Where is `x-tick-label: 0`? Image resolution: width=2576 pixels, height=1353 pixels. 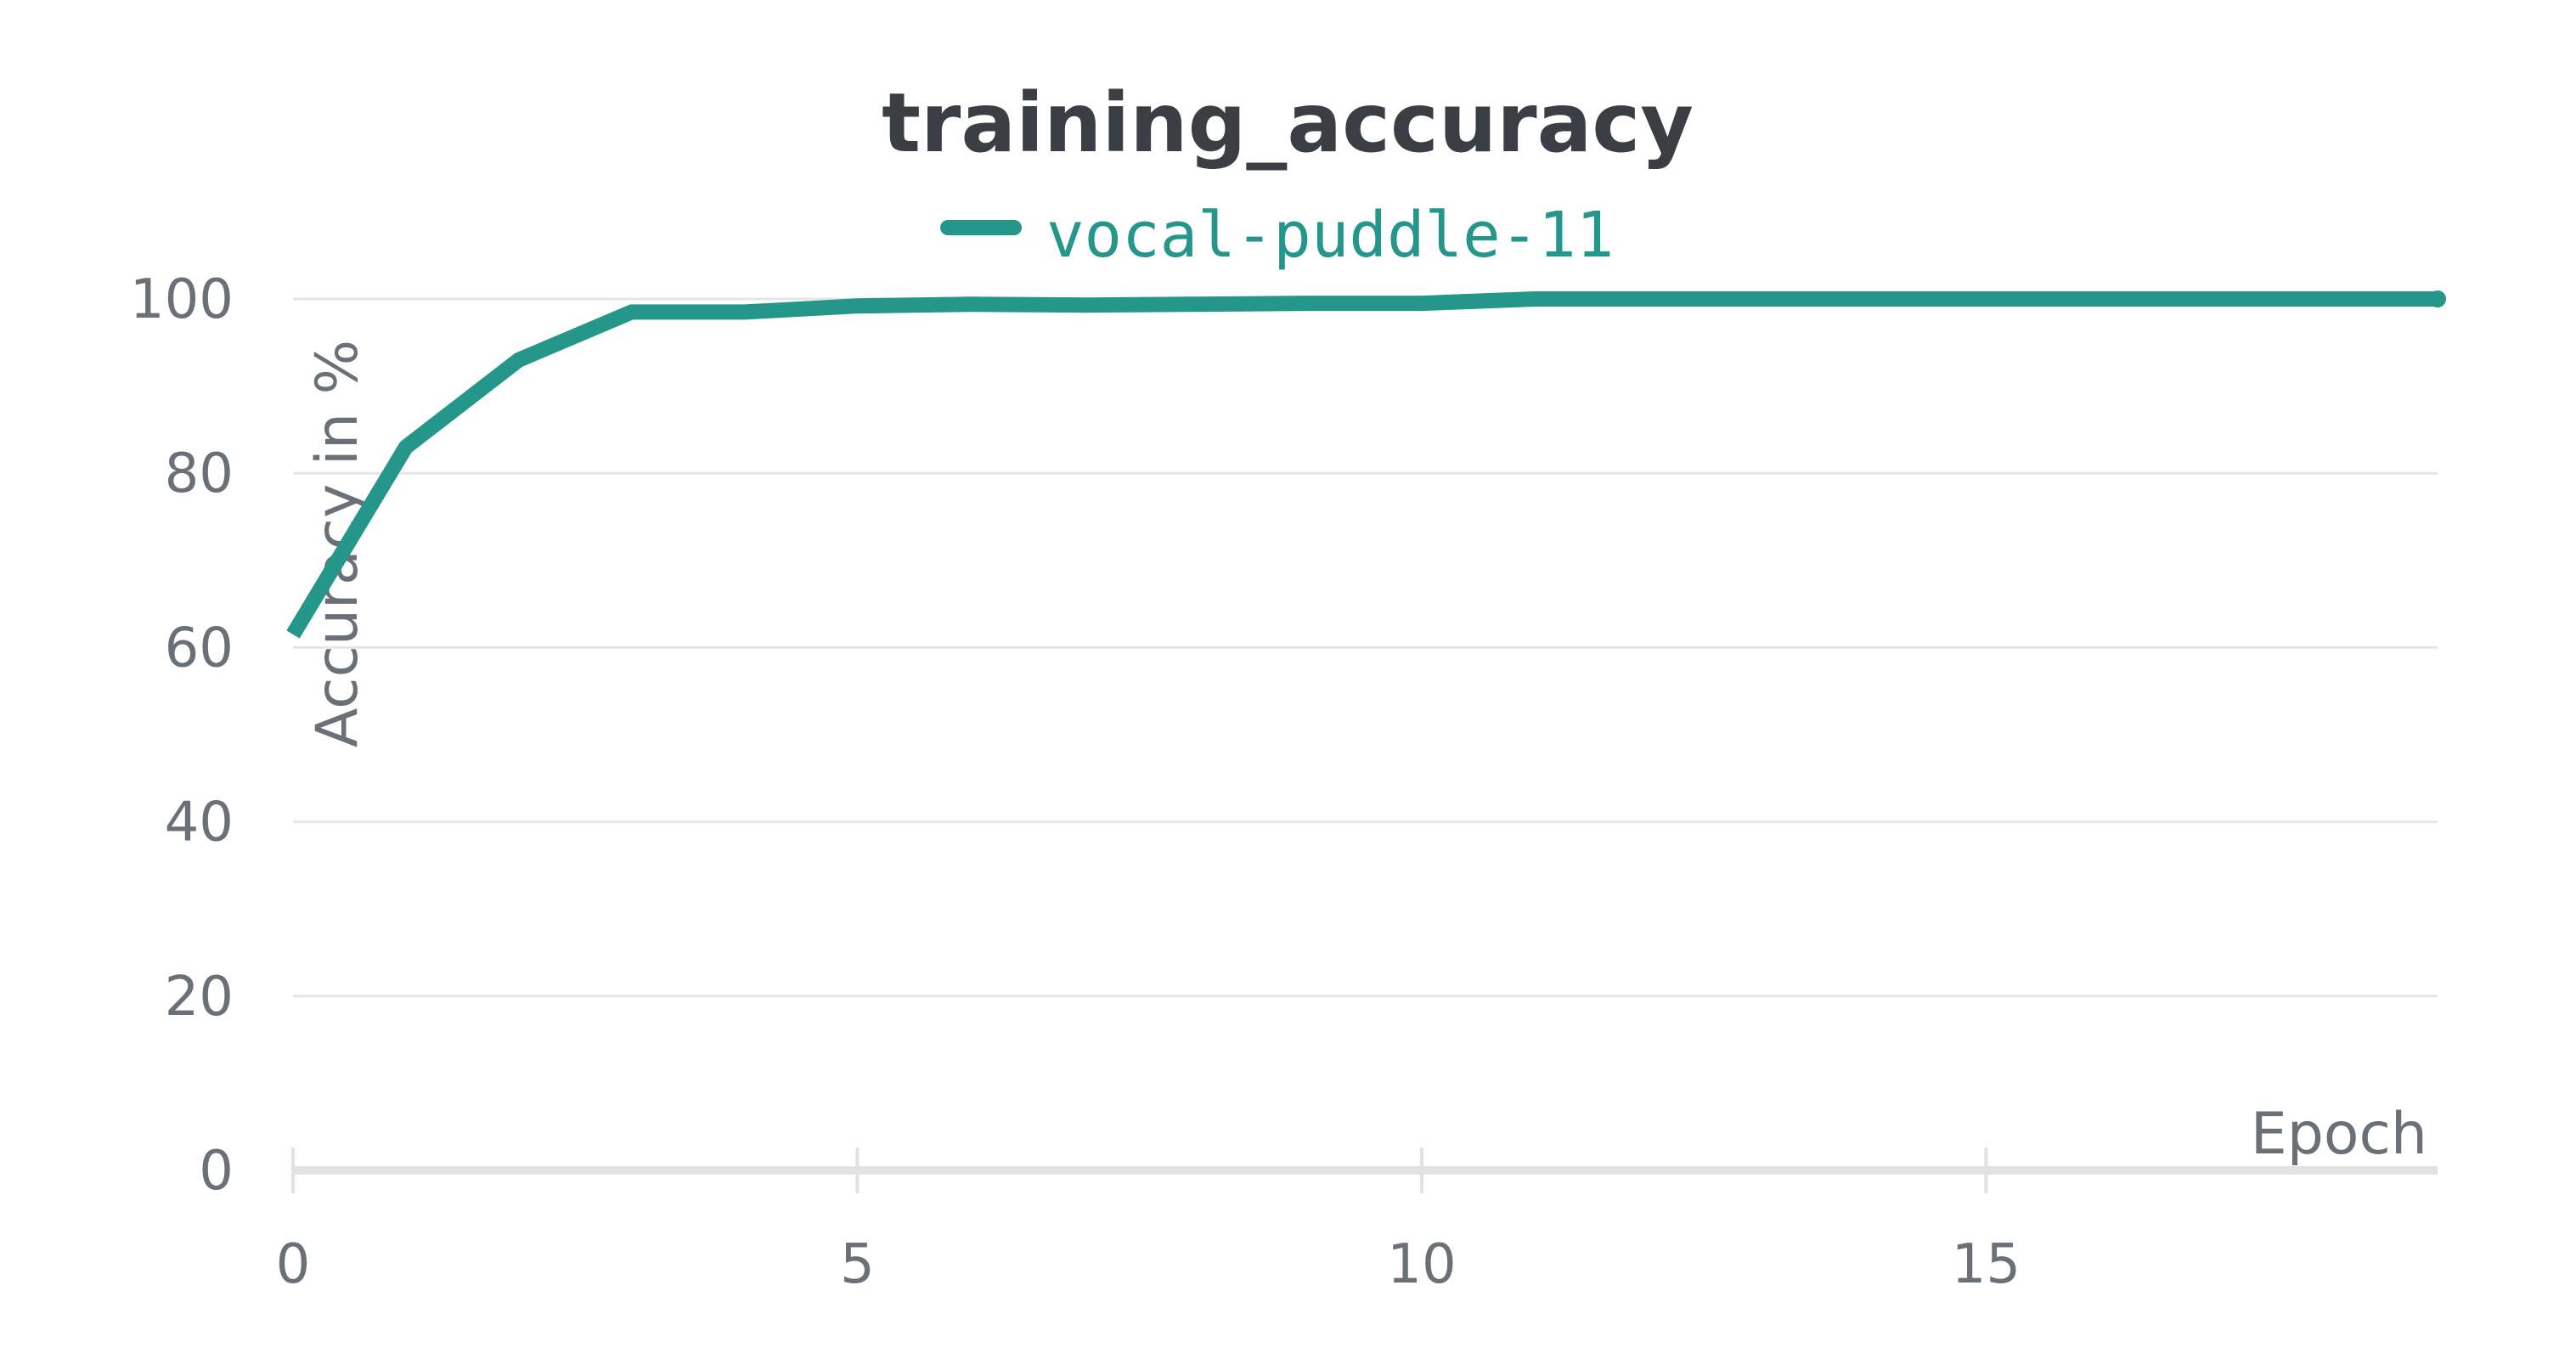
x-tick-label: 0 is located at coordinates (293, 1265).